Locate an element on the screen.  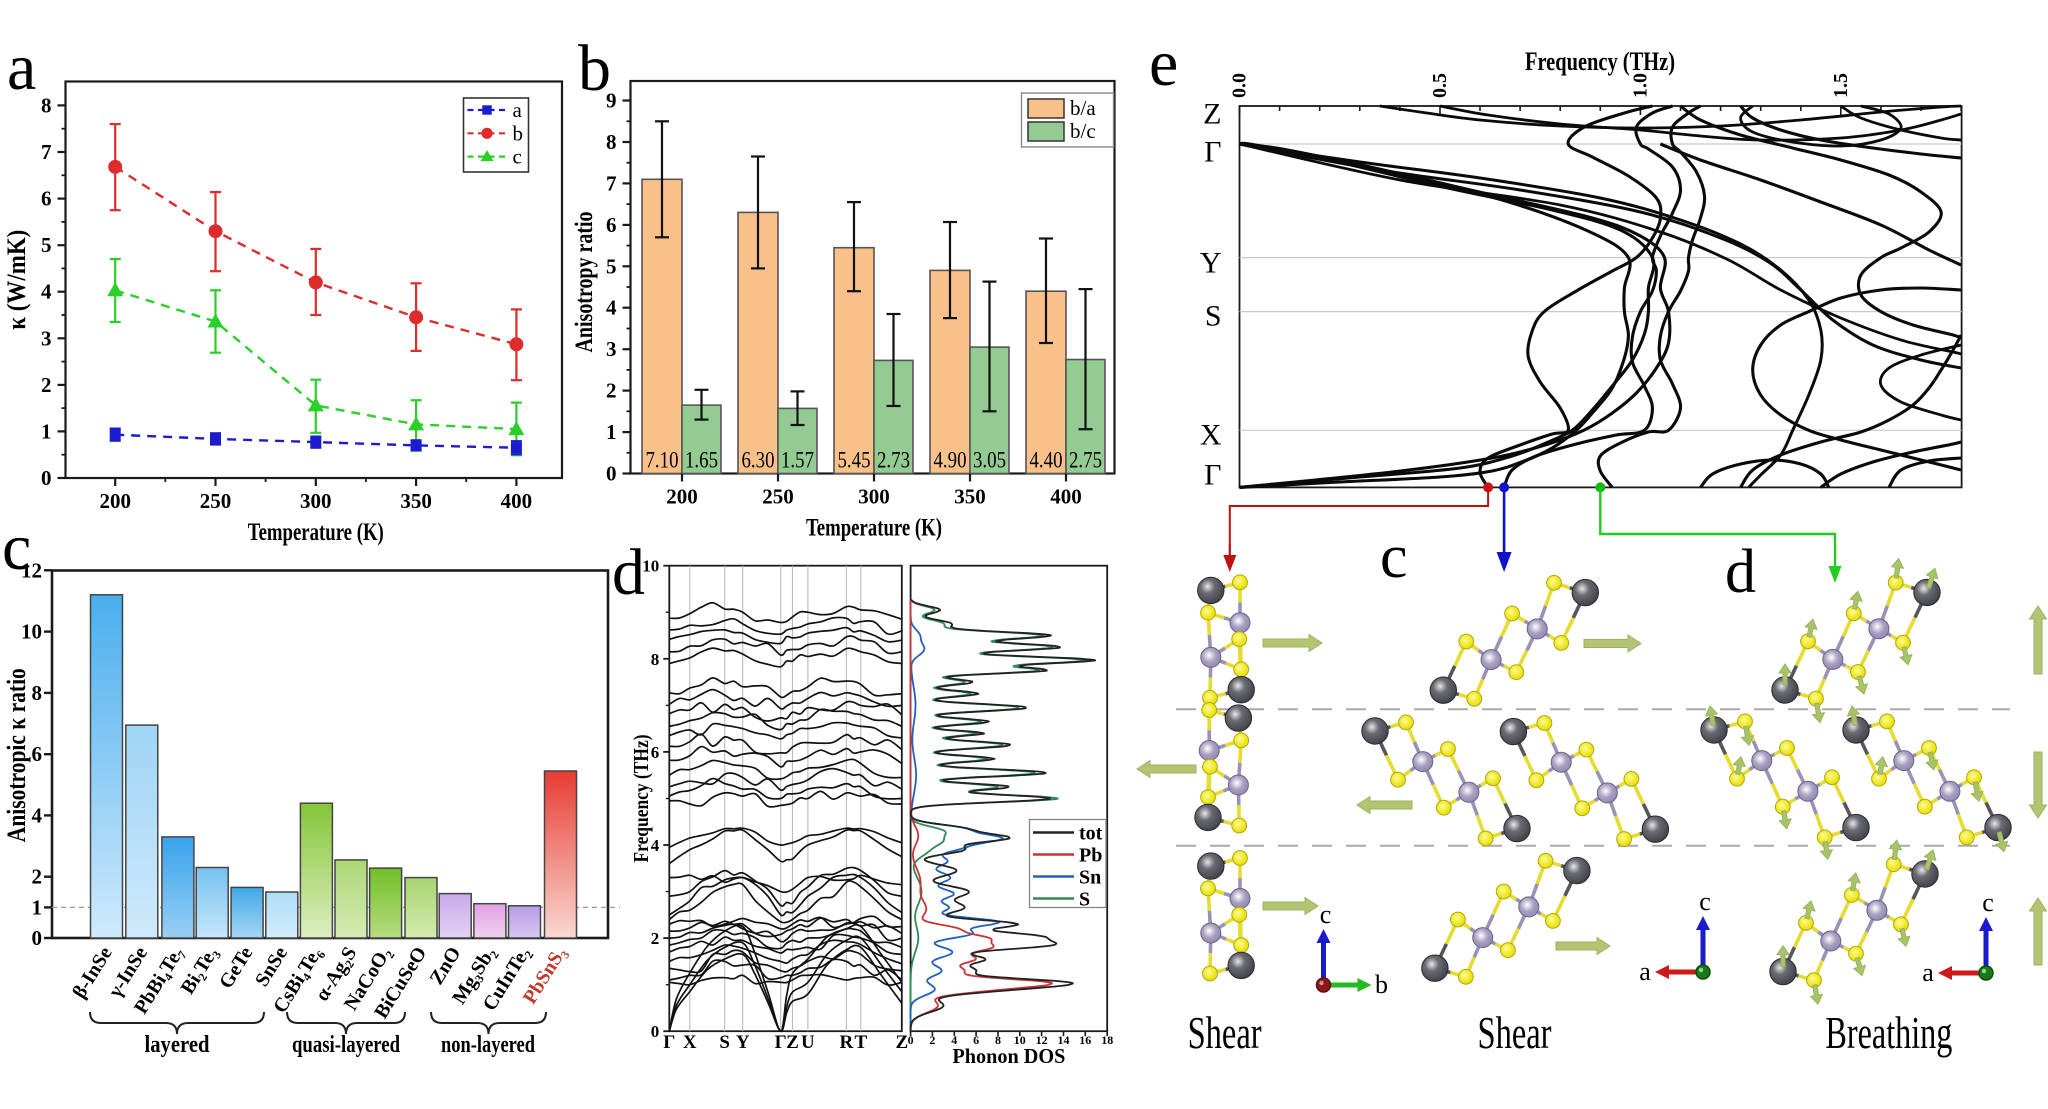
svg-text: Sn is located at coordinates (1090, 878).